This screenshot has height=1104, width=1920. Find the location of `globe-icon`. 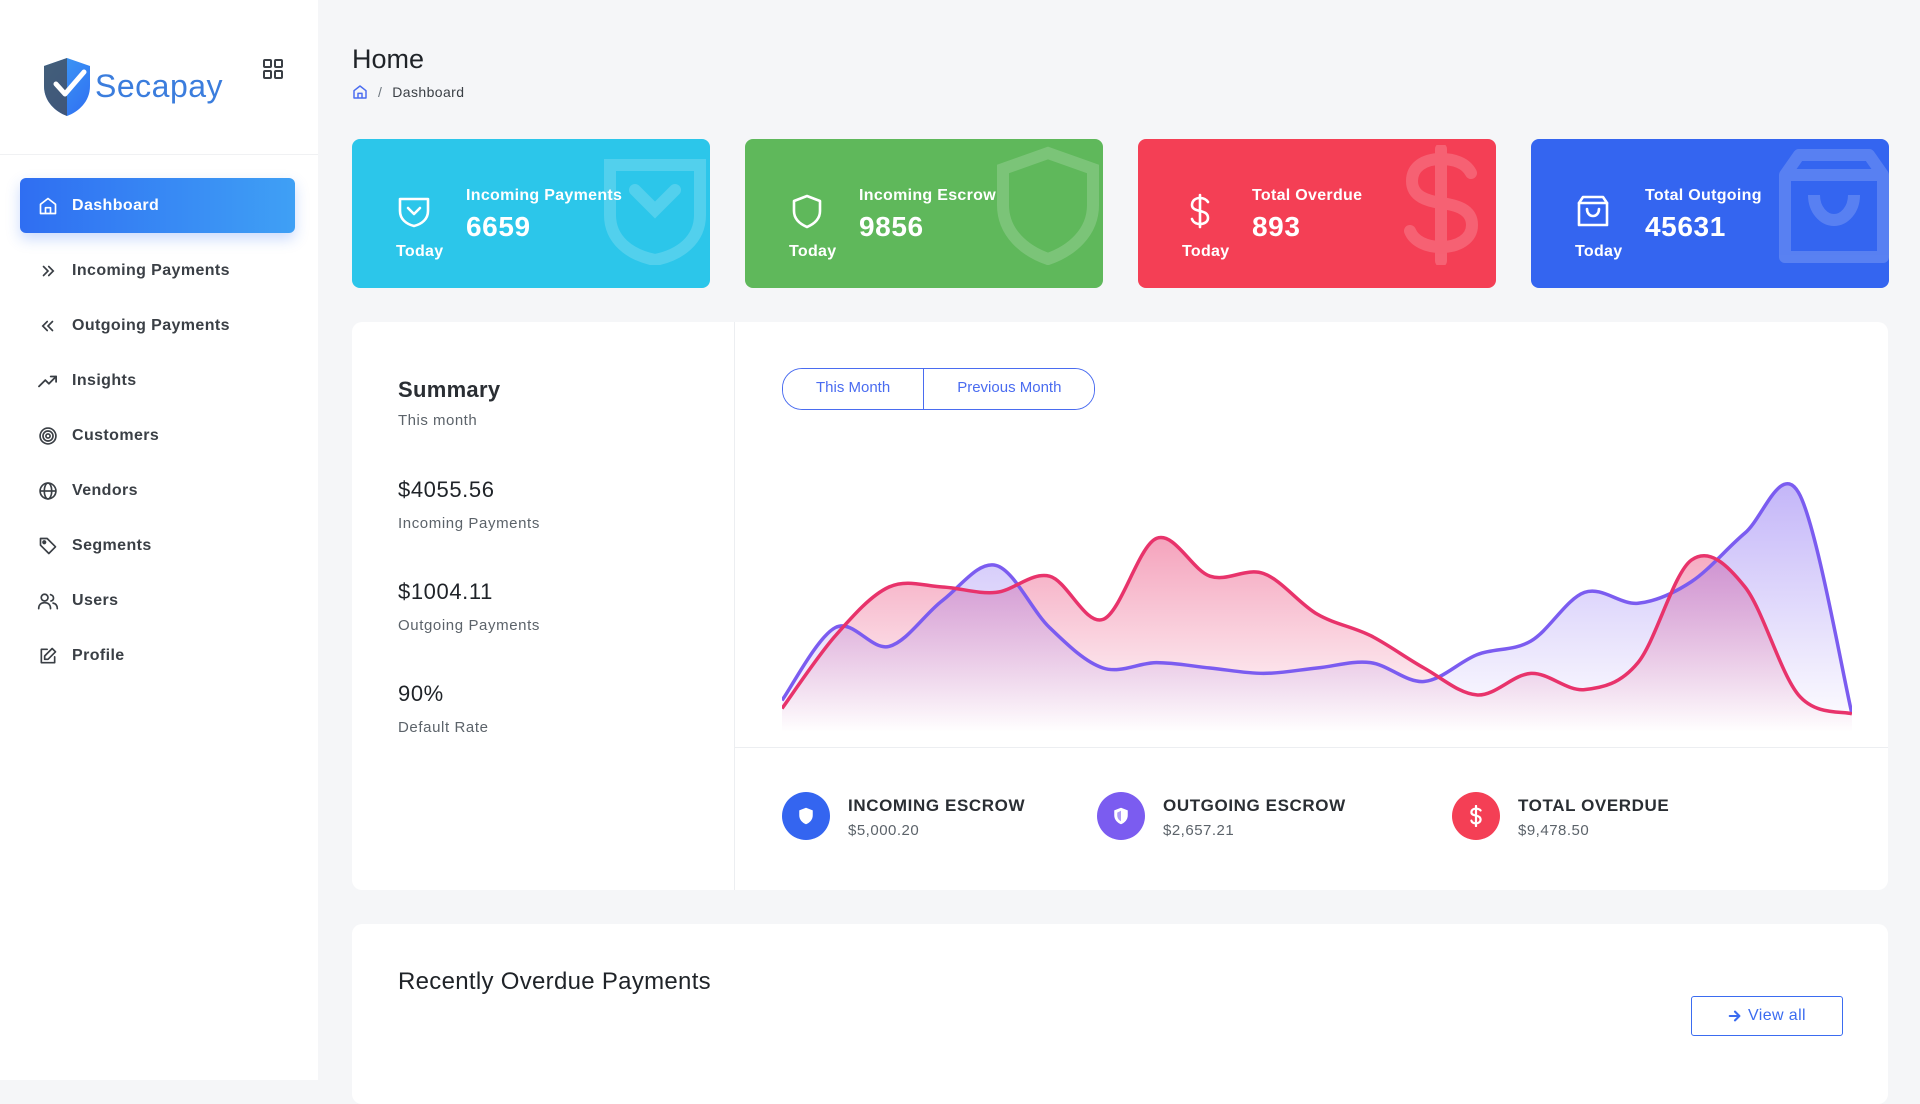

globe-icon is located at coordinates (48, 491).